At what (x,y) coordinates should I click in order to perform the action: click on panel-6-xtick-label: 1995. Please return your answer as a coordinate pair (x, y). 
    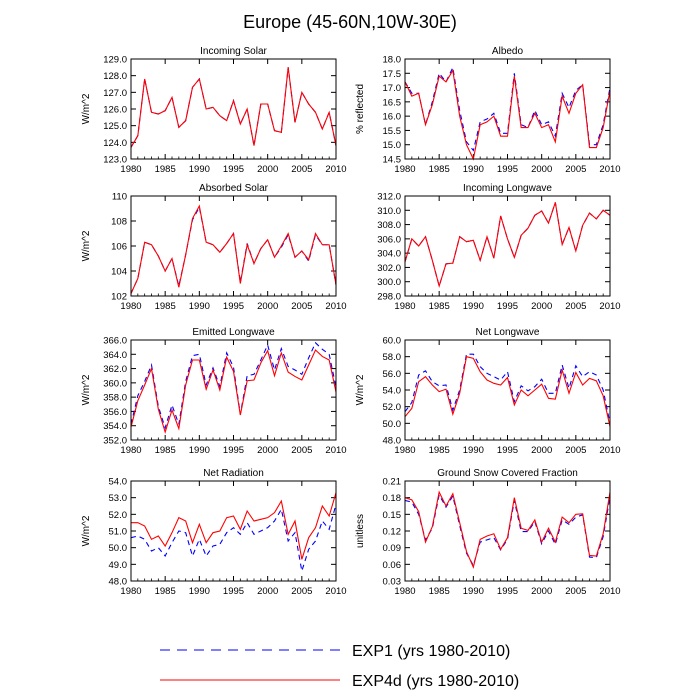
    Looking at the image, I should click on (507, 450).